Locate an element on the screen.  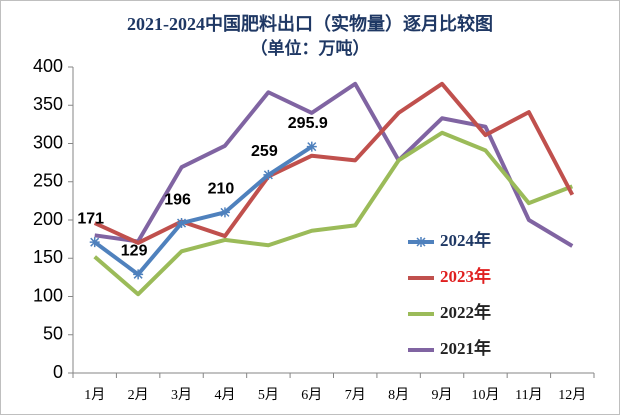
legend-label: 2022年 is located at coordinates (465, 312).